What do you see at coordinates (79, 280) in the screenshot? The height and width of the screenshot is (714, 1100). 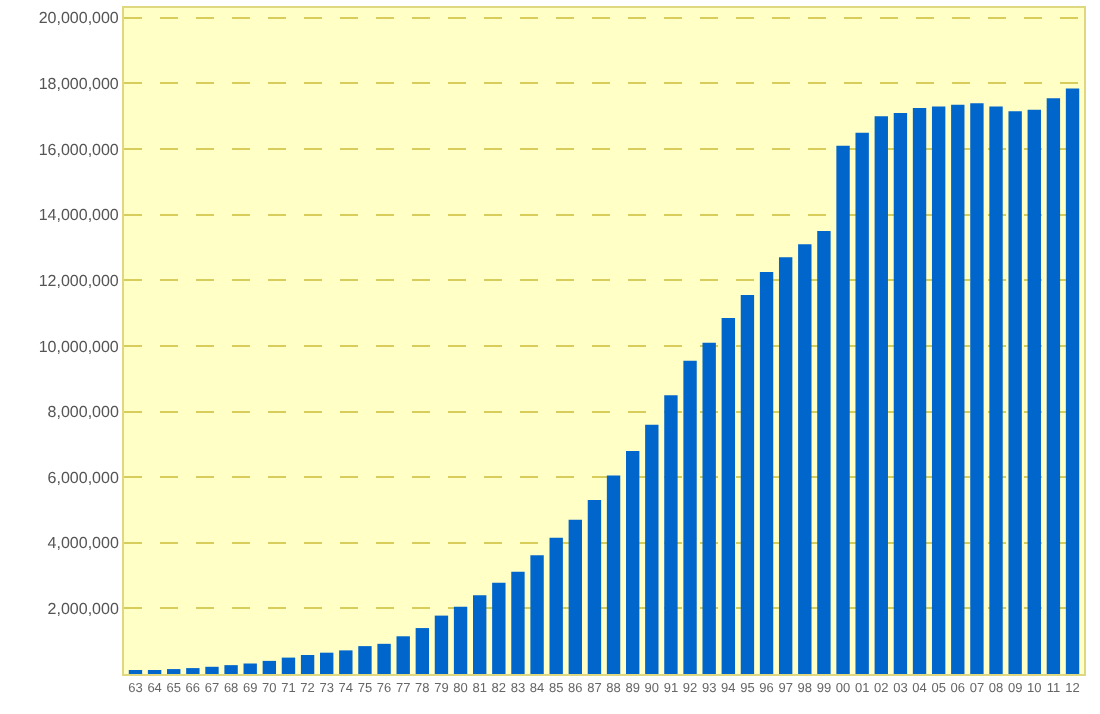 I see `y-tick-label: 12,000,000` at bounding box center [79, 280].